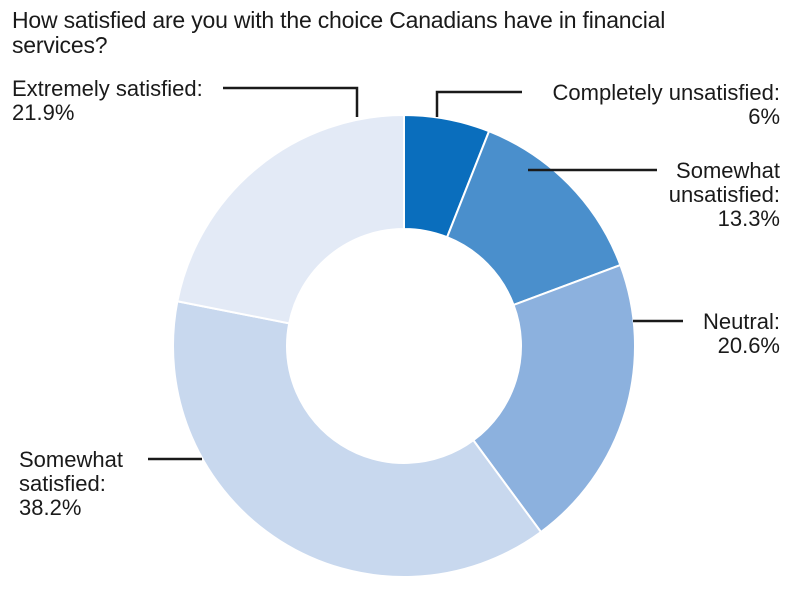  Describe the element at coordinates (107, 88) in the screenshot. I see `data-label-text: Extremely satisfied:` at that location.